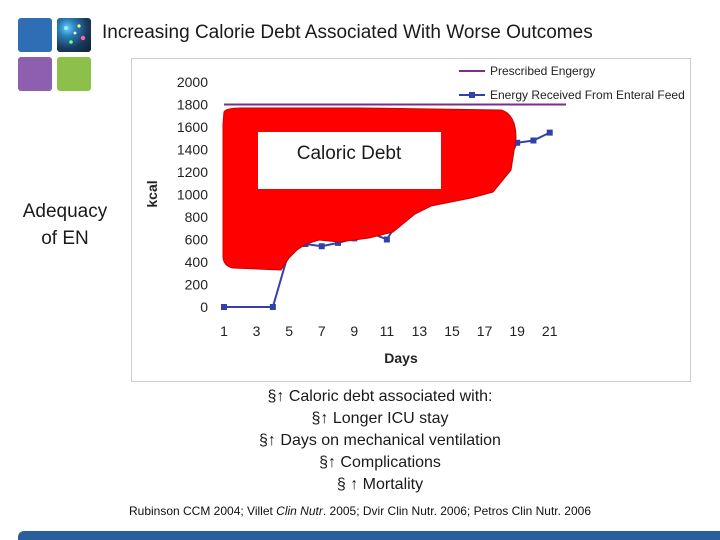  Describe the element at coordinates (542, 71) in the screenshot. I see `legend-label: Prescribed Engergy` at that location.